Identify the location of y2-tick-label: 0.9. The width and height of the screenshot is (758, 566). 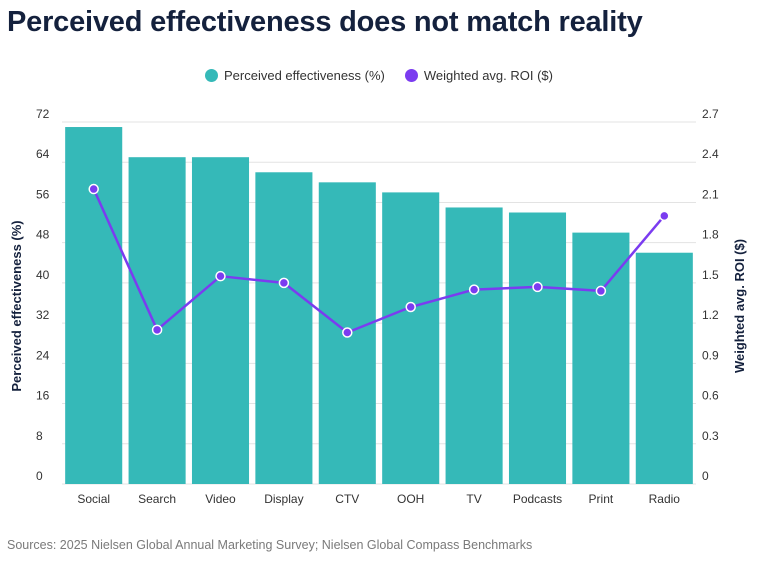
(710, 355).